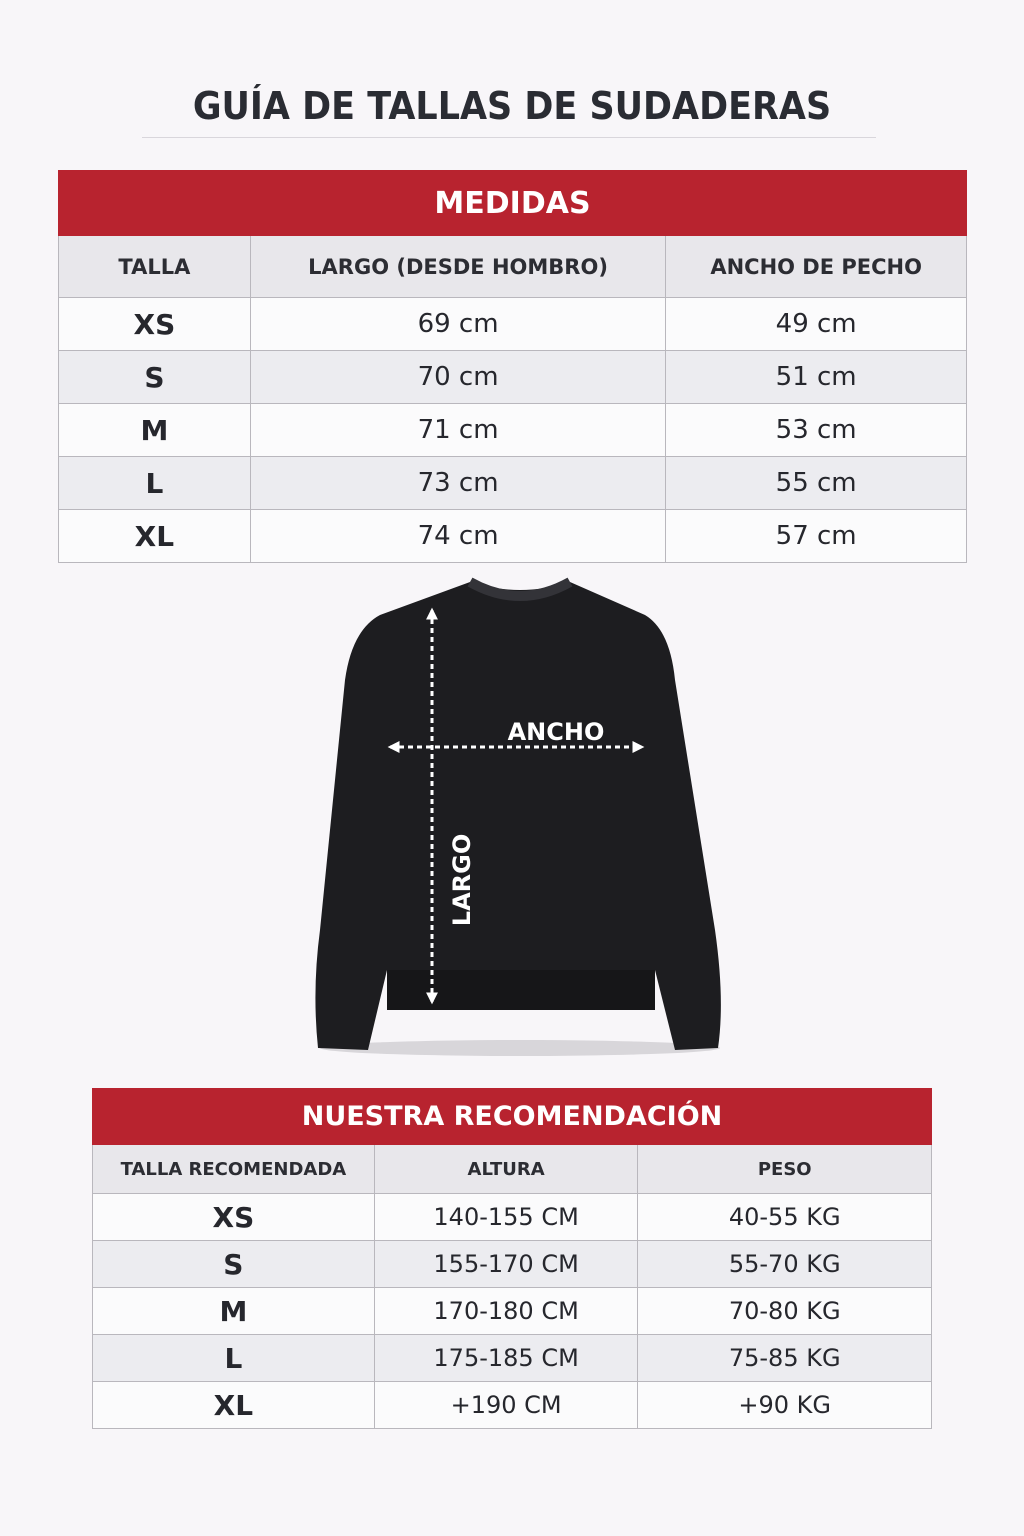 The width and height of the screenshot is (1024, 1536). I want to click on table-row: XL +190 CM +90 KG, so click(512, 1405).